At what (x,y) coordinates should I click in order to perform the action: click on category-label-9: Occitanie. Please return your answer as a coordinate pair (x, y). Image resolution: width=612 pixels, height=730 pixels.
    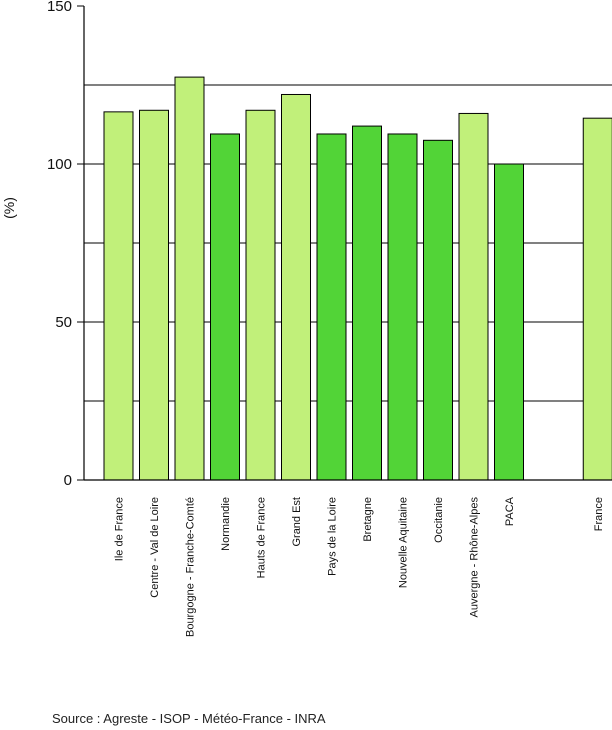
    Looking at the image, I should click on (439, 520).